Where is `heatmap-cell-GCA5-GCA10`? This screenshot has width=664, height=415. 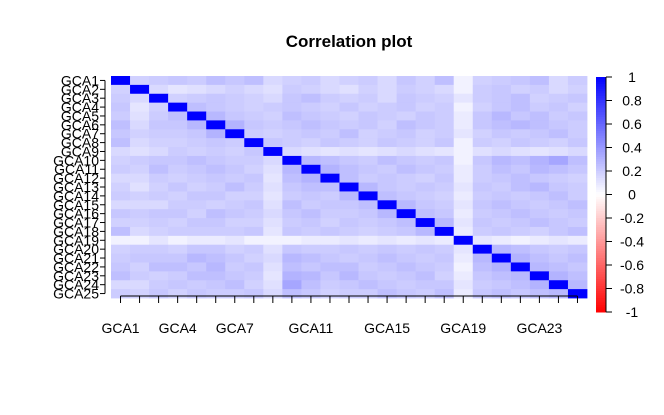 heatmap-cell-GCA5-GCA10 is located at coordinates (292, 116).